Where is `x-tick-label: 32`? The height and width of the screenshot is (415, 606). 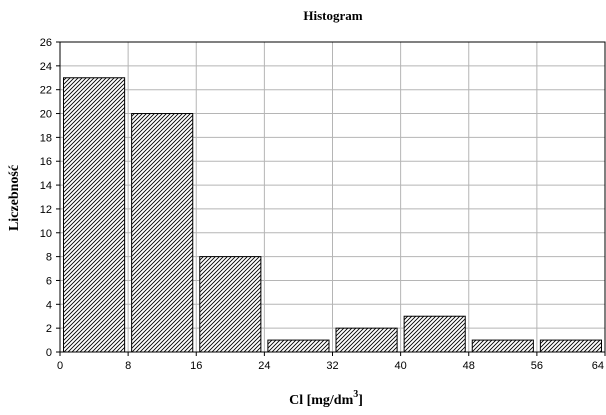
x-tick-label: 32 is located at coordinates (332, 366).